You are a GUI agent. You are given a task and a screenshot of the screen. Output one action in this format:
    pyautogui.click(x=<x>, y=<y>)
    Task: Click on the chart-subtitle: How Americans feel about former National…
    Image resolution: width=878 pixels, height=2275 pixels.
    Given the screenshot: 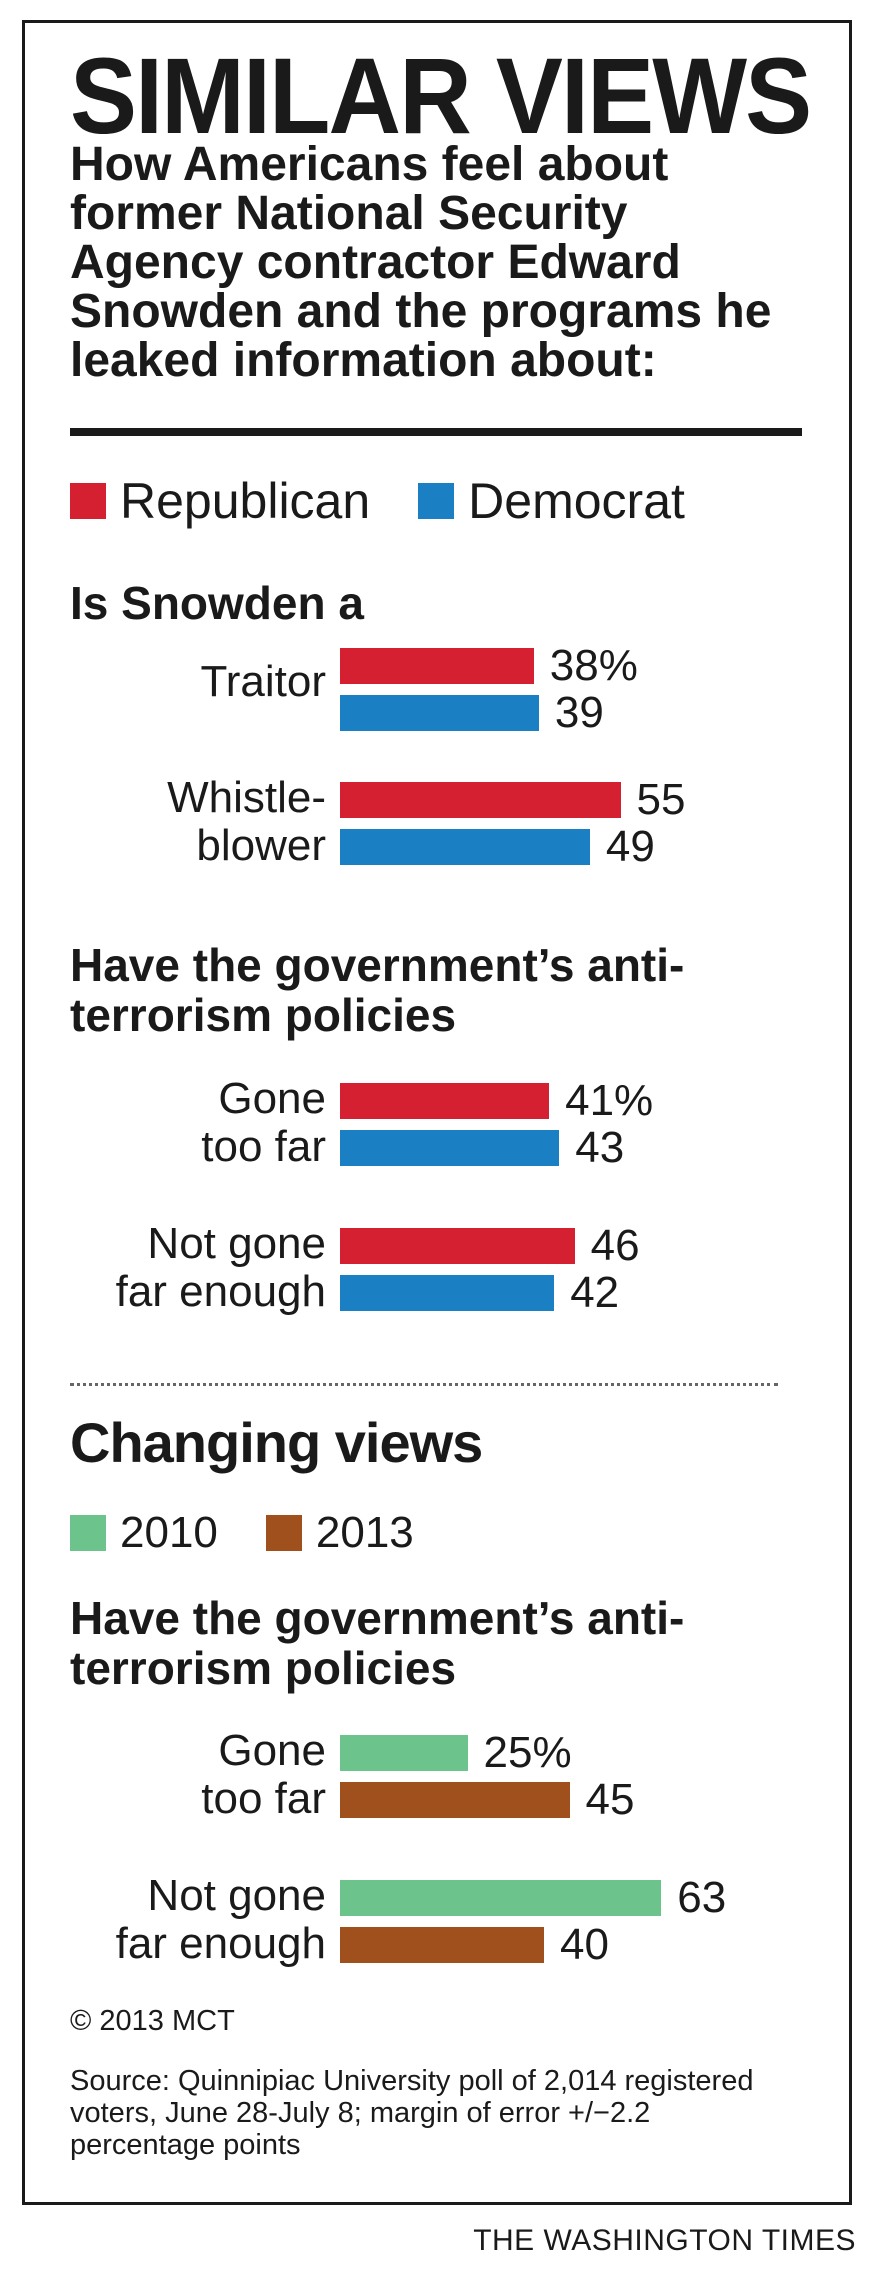 What is the action you would take?
    pyautogui.click(x=421, y=262)
    